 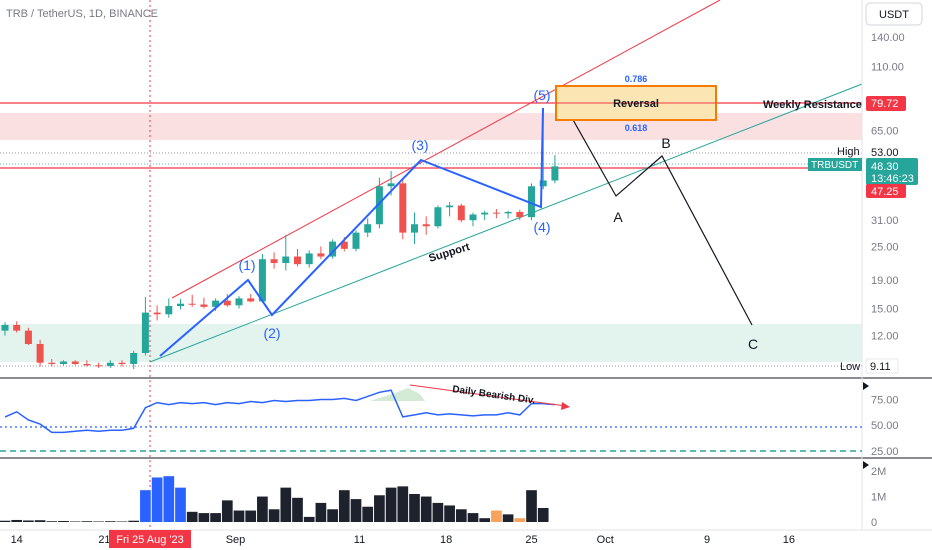 I want to click on rsi-tick-label: 25.00, so click(x=885, y=452).